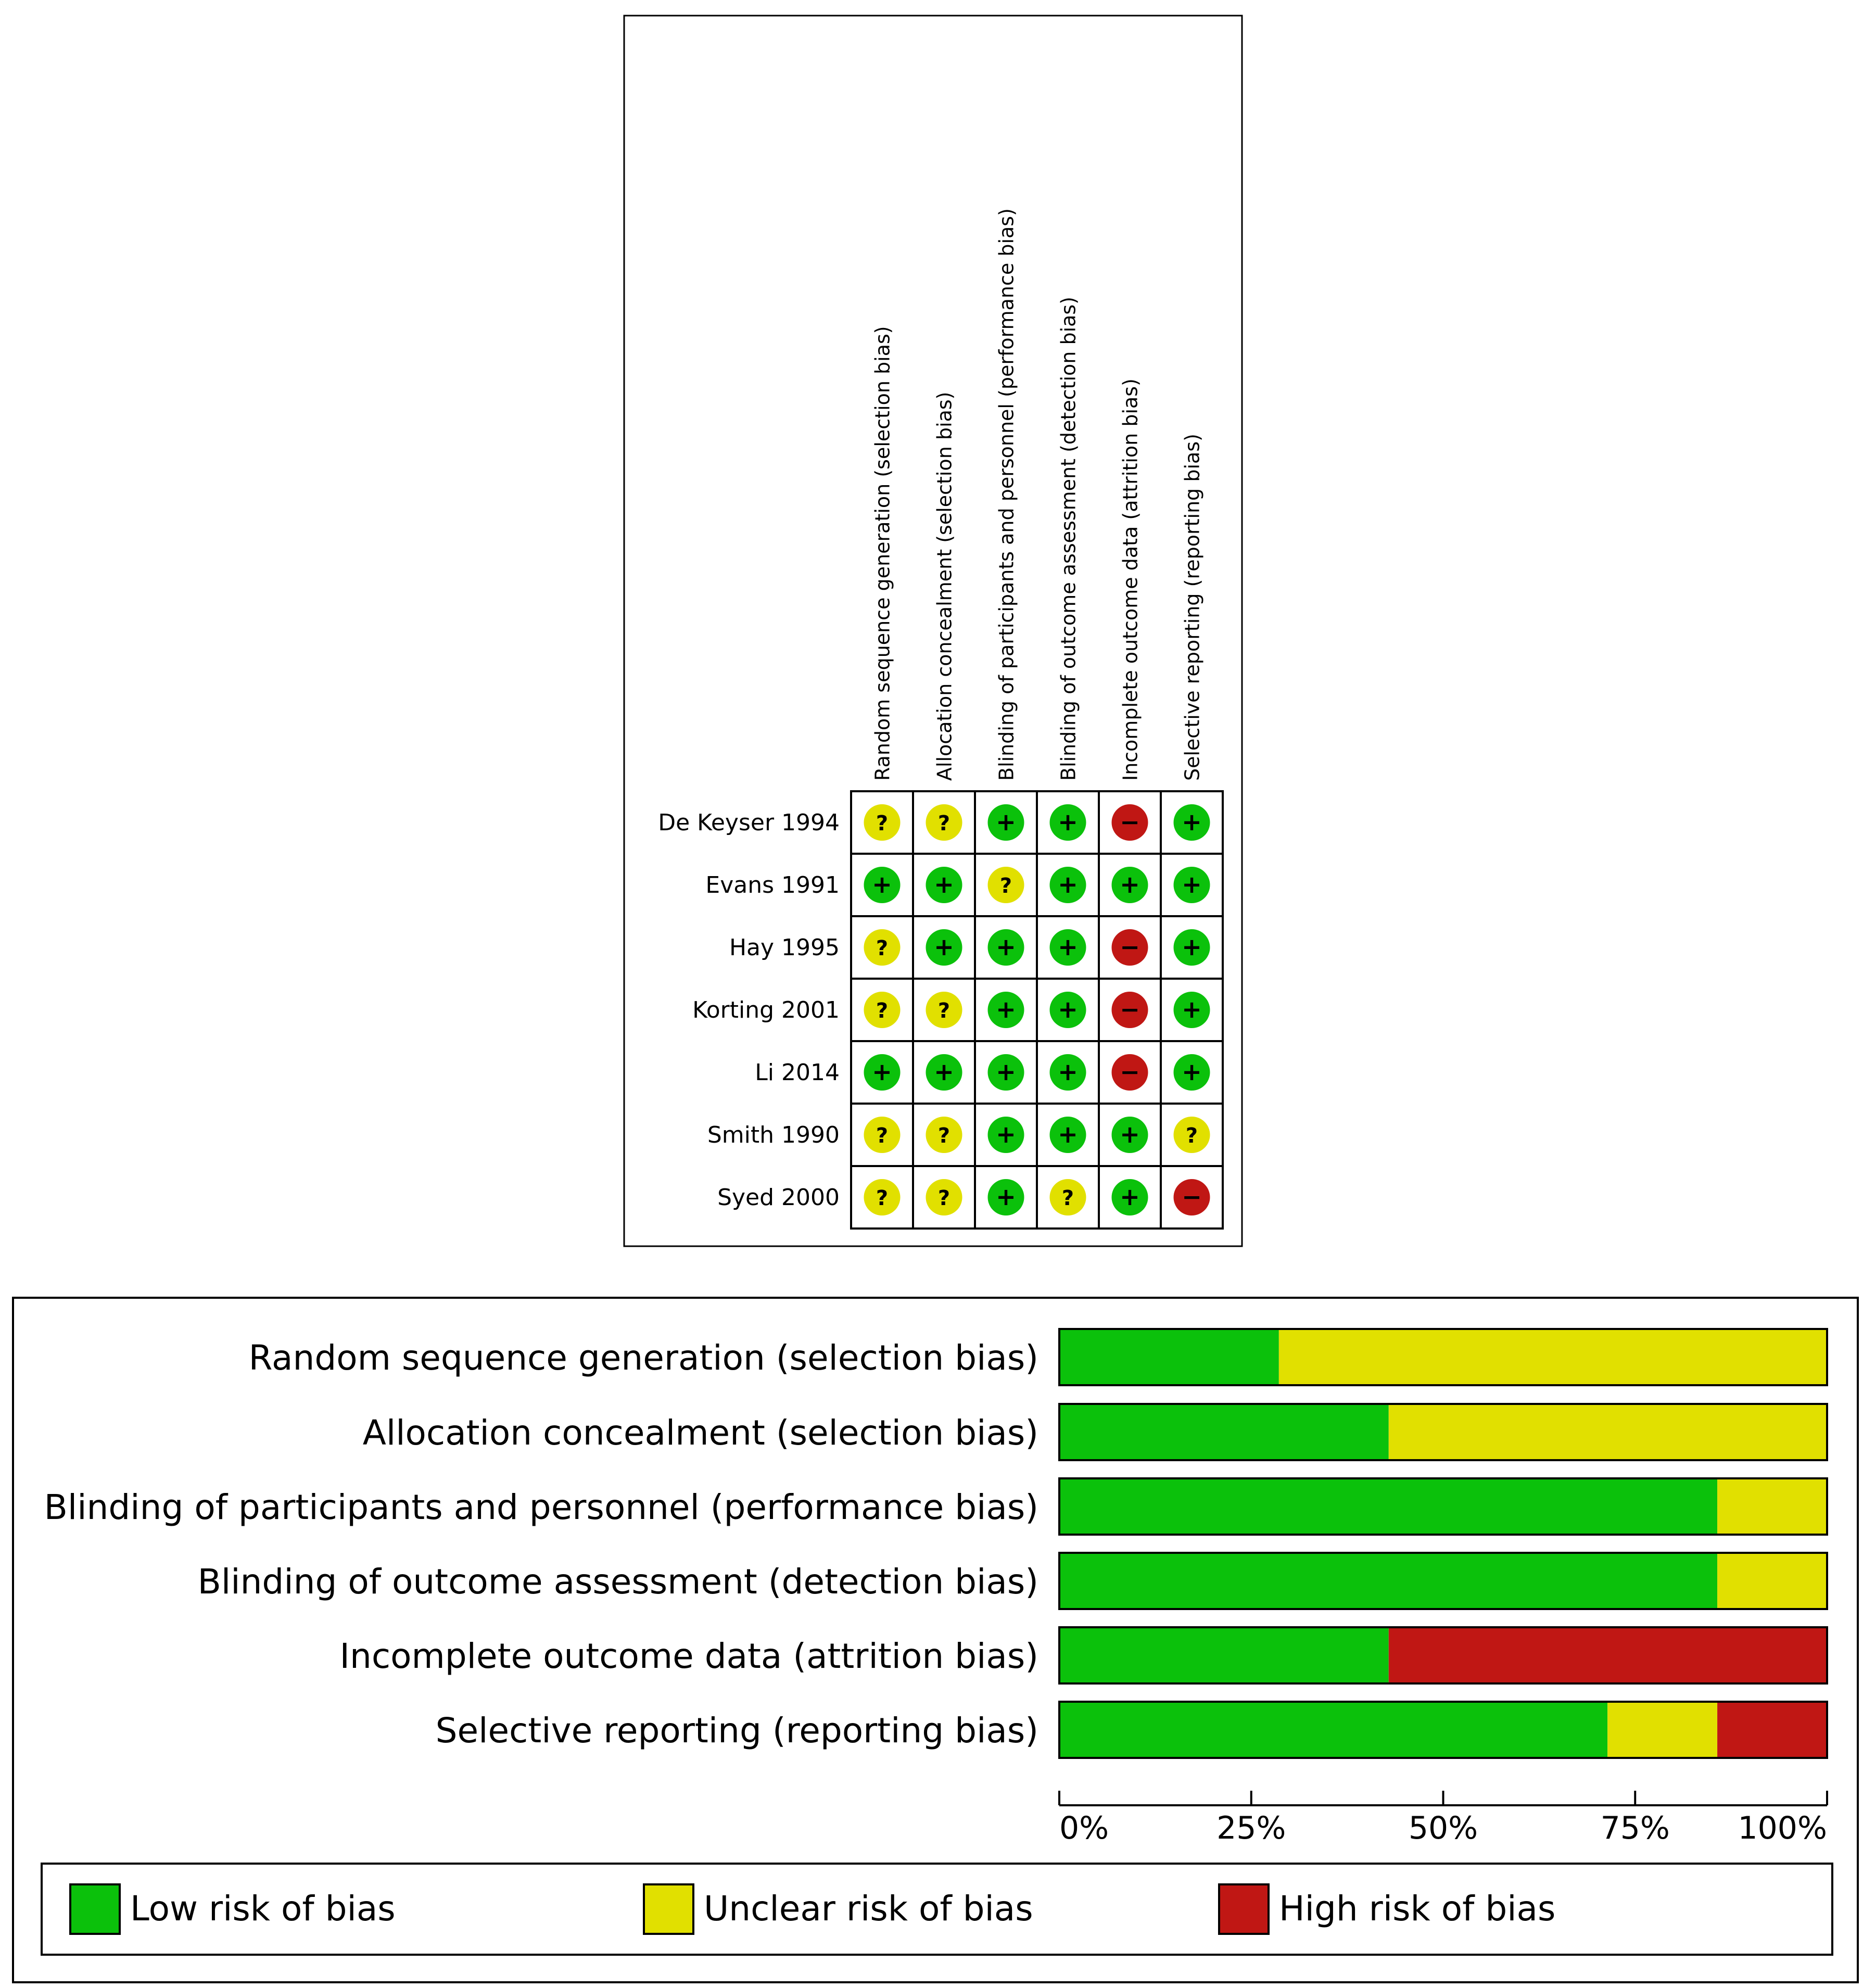 The height and width of the screenshot is (1988, 1863). Describe the element at coordinates (1192, 607) in the screenshot. I see `summary-domain-header: Selective reporting (reporting bias)` at that location.